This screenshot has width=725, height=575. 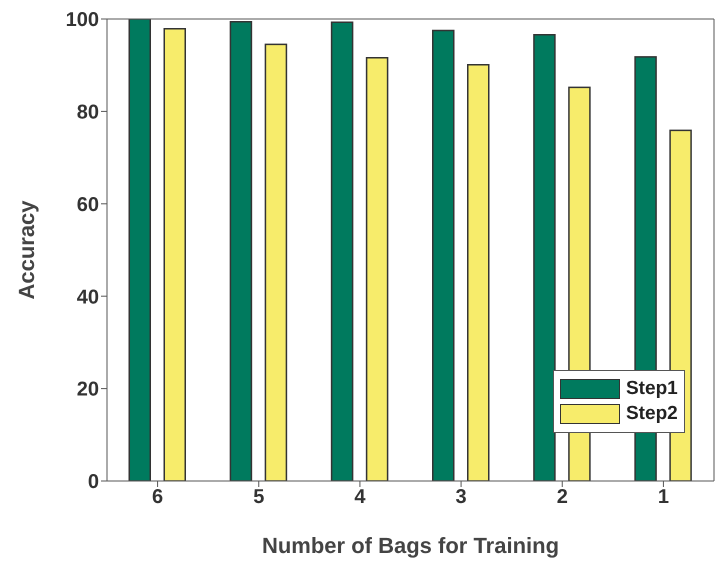 I want to click on y-tick-label: 20, so click(x=87, y=389).